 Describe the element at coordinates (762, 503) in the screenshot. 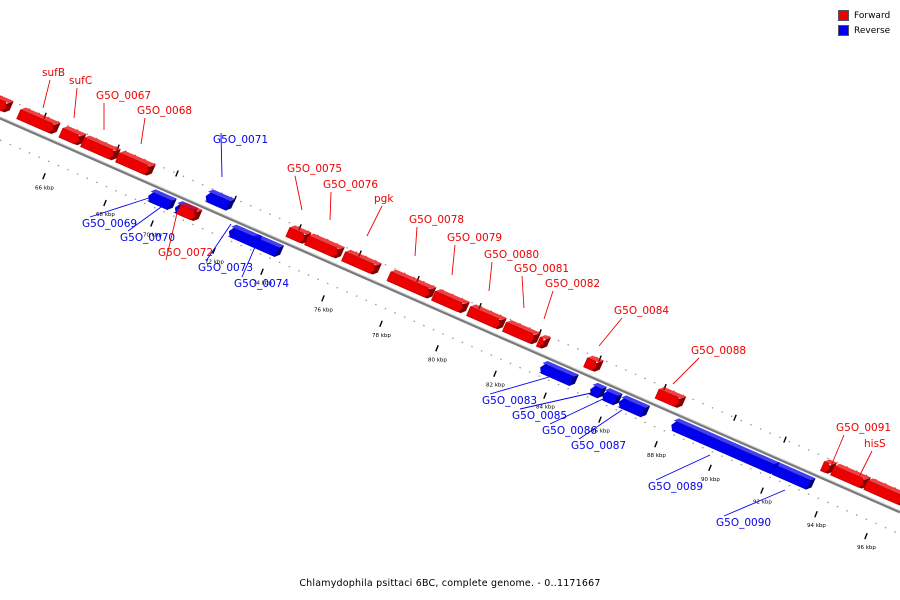

I see `axis-tick-label: 92 kbp` at that location.